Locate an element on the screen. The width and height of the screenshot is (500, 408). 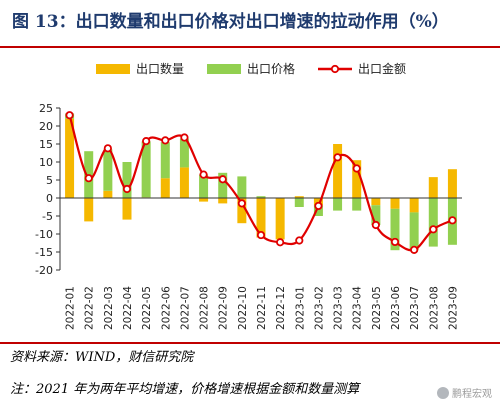
x-tick-label: 2022-07 is located at coordinates (185, 308).